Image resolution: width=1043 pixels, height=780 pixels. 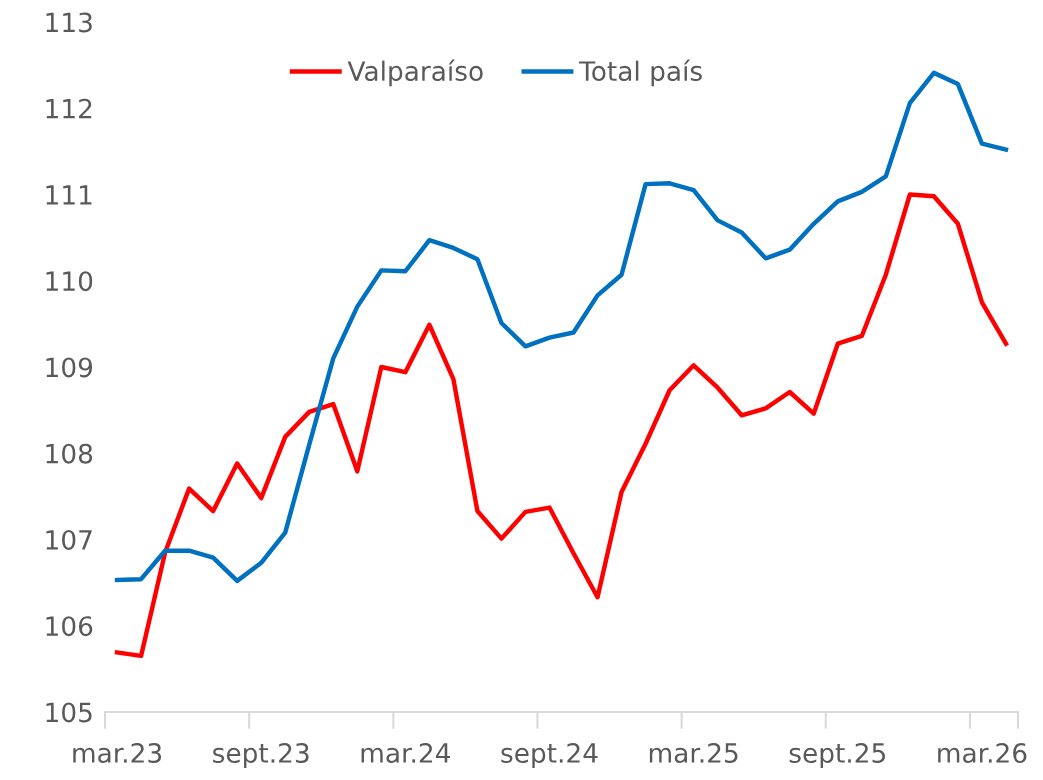 What do you see at coordinates (261, 756) in the screenshot?
I see `x-tick-label: sept.23` at bounding box center [261, 756].